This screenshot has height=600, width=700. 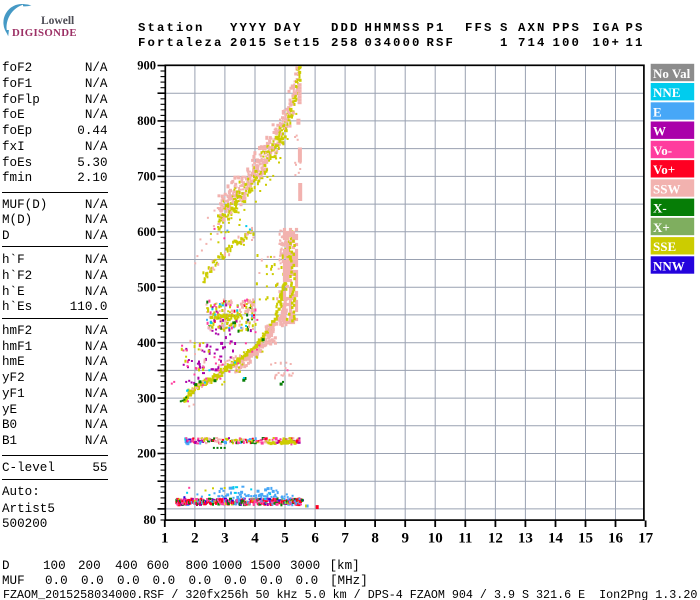 What do you see at coordinates (666, 92) in the screenshot?
I see `svg-text: NNE` at bounding box center [666, 92].